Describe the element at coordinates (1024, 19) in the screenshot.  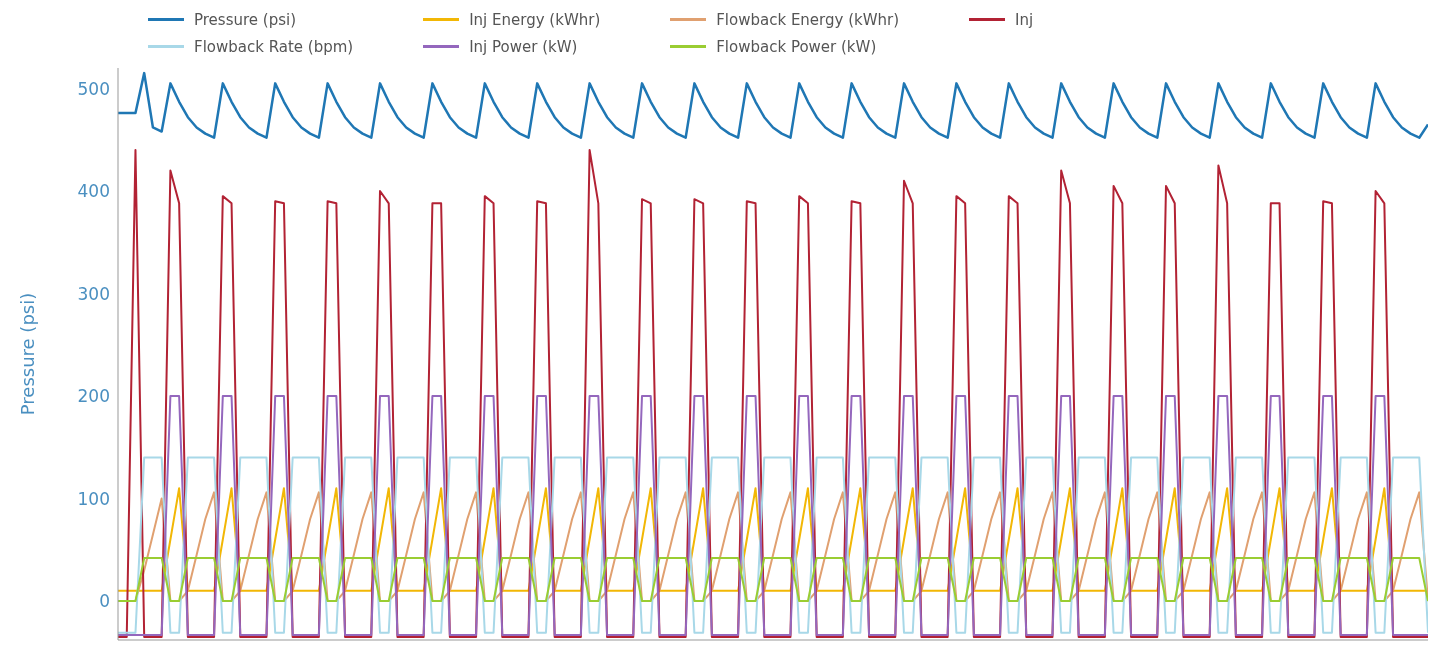
I see `legend-label: Inj` at that location.